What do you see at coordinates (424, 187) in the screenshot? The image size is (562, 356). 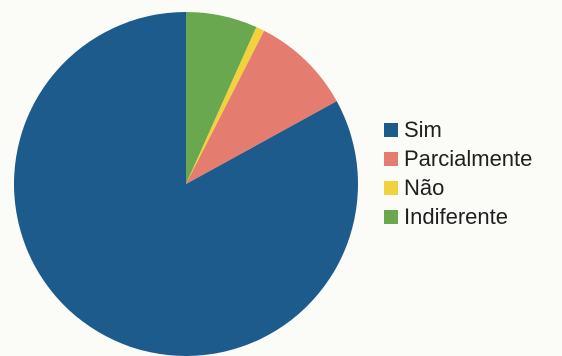 I see `legend-label-nao: Não` at bounding box center [424, 187].